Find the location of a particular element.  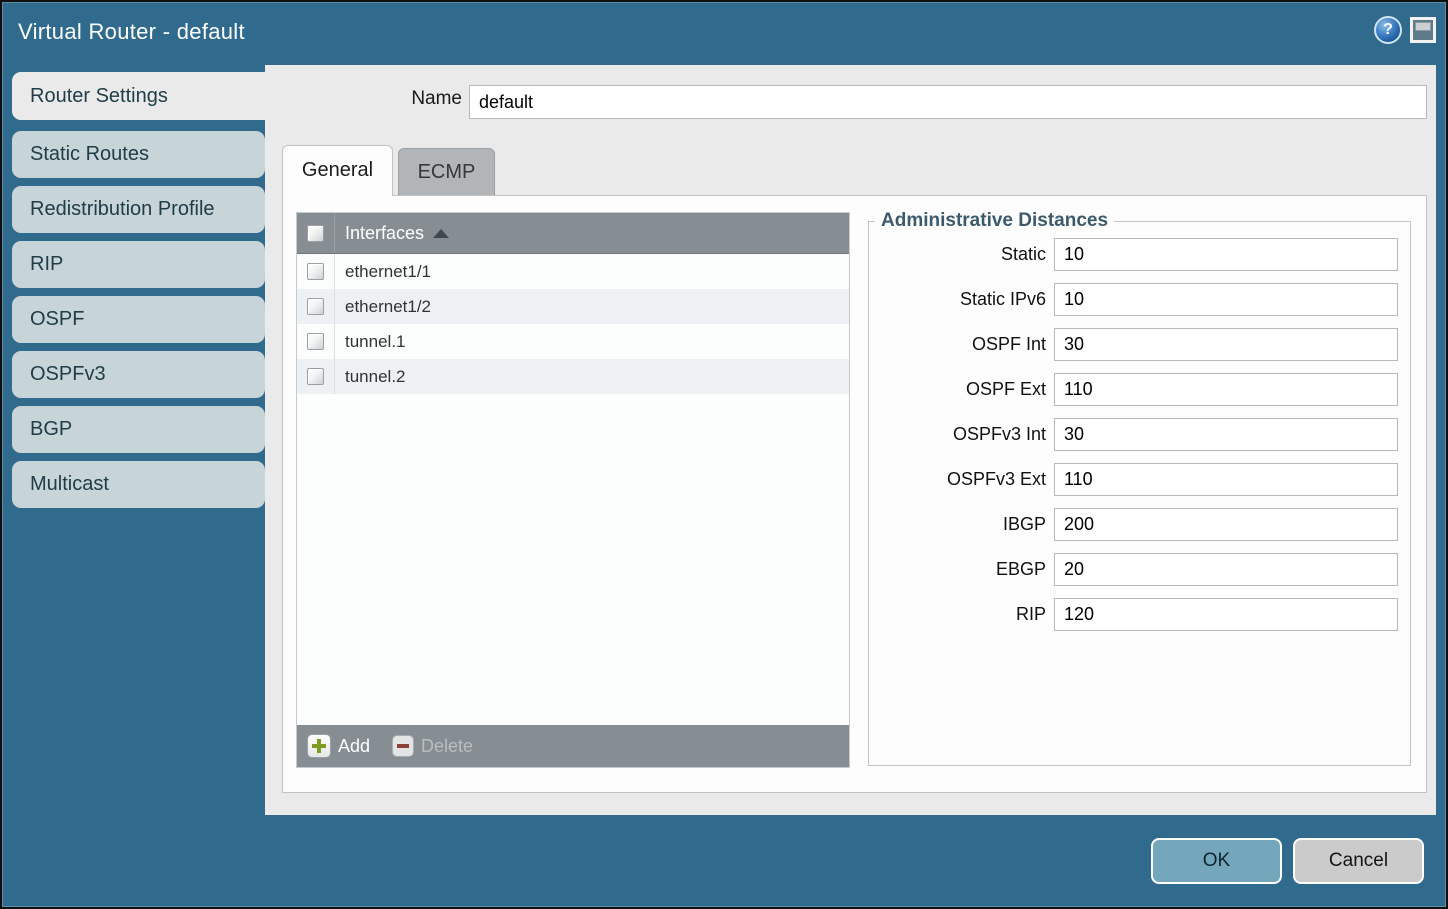

sort-ascending-icon is located at coordinates (441, 233).